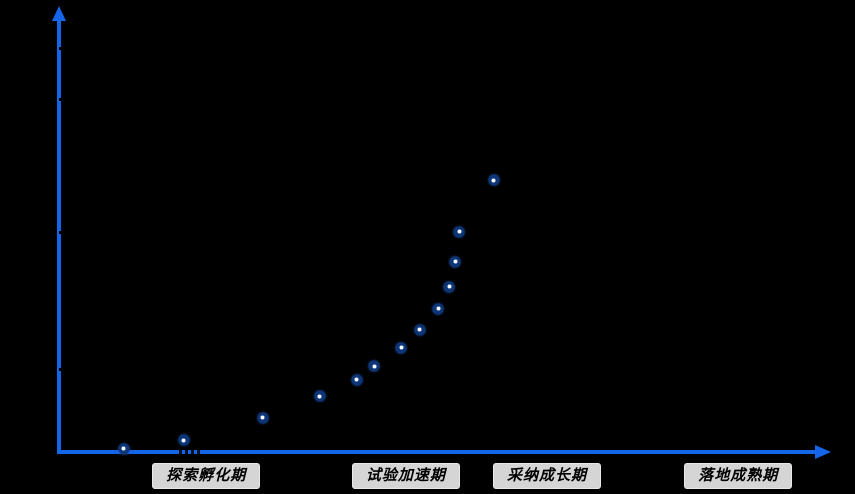 This screenshot has height=494, width=855. What do you see at coordinates (823, 452) in the screenshot?
I see `x-axis-arrow-icon` at bounding box center [823, 452].